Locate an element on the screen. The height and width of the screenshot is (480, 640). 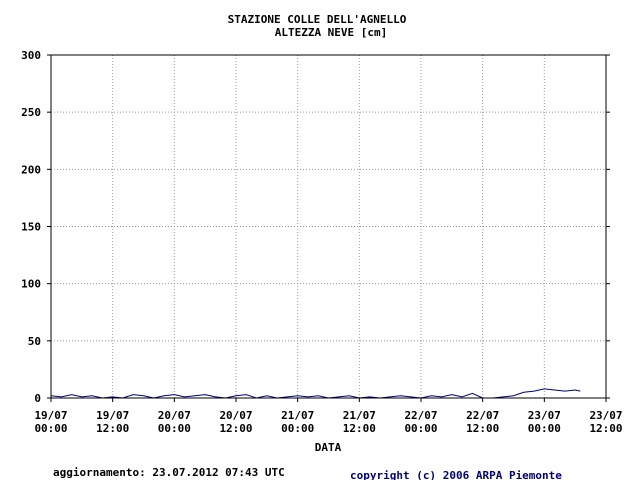
x-axis-label: DATA is located at coordinates (328, 447).